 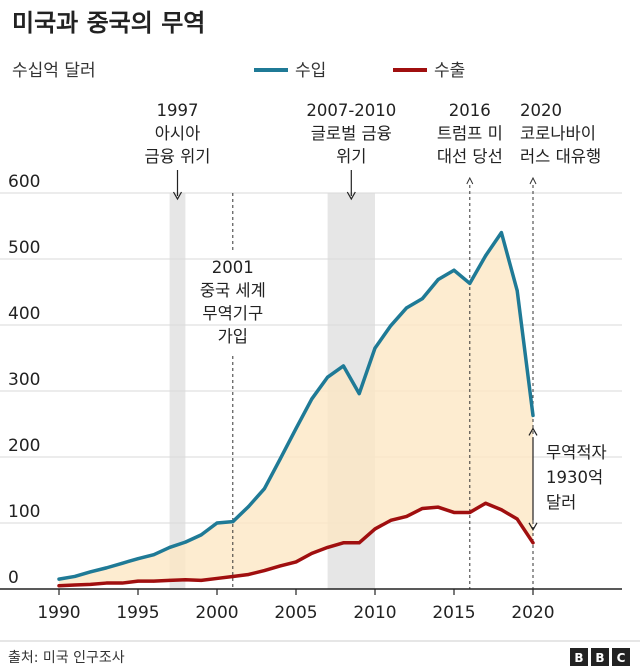 I want to click on point-exports-2016, so click(x=470, y=512).